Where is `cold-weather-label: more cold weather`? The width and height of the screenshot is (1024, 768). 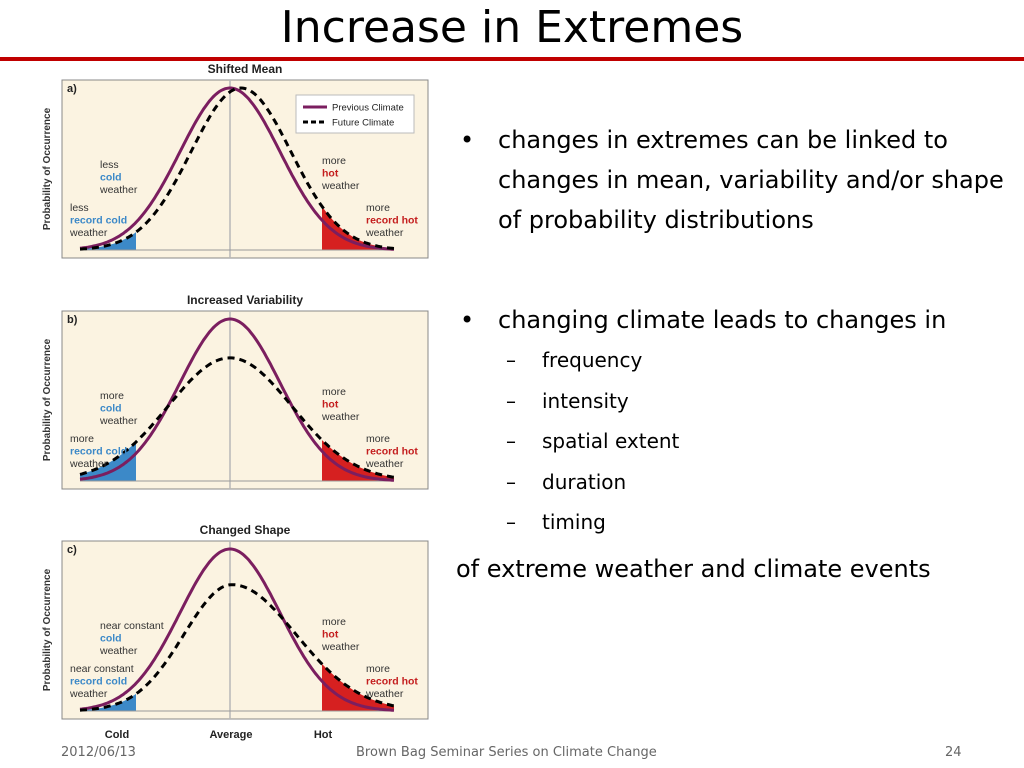
cold-weather-label: more cold weather is located at coordinates (118, 408).